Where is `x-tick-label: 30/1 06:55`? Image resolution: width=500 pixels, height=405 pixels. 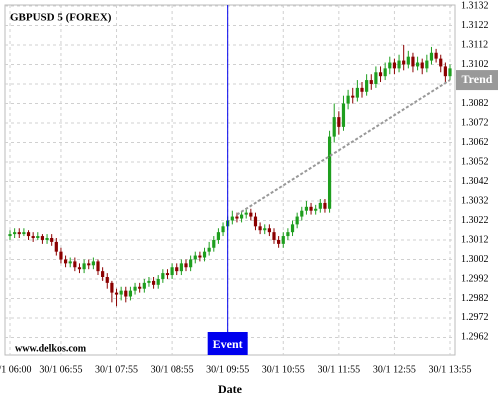 x-tick-label: 30/1 06:55 is located at coordinates (60, 369).